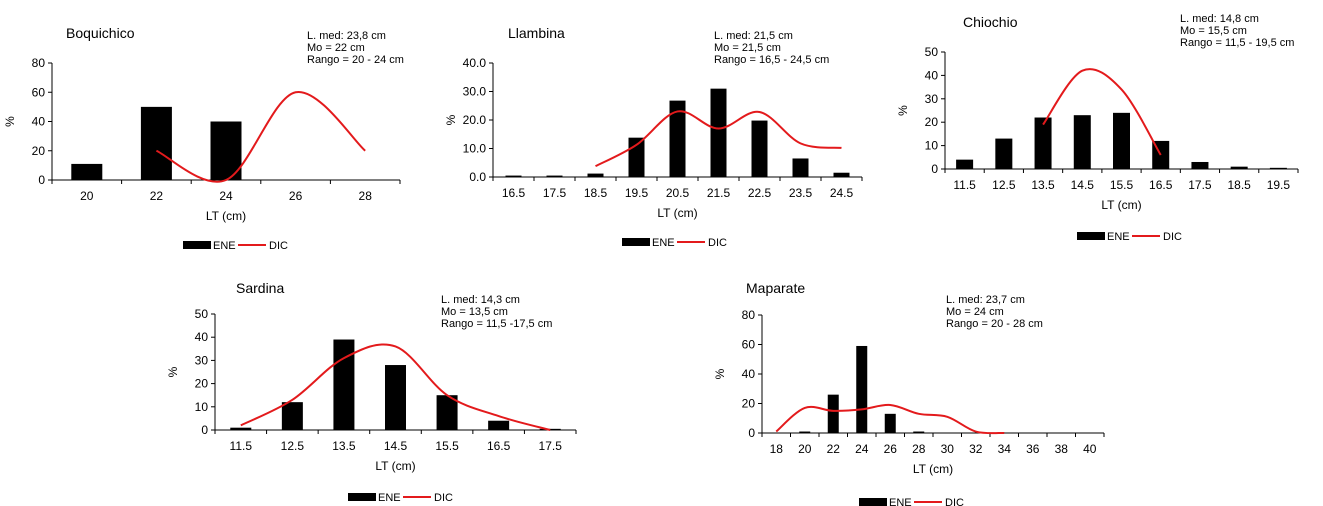 The image size is (1323, 506). What do you see at coordinates (678, 193) in the screenshot?
I see `x-tick-label: 20.5` at bounding box center [678, 193].